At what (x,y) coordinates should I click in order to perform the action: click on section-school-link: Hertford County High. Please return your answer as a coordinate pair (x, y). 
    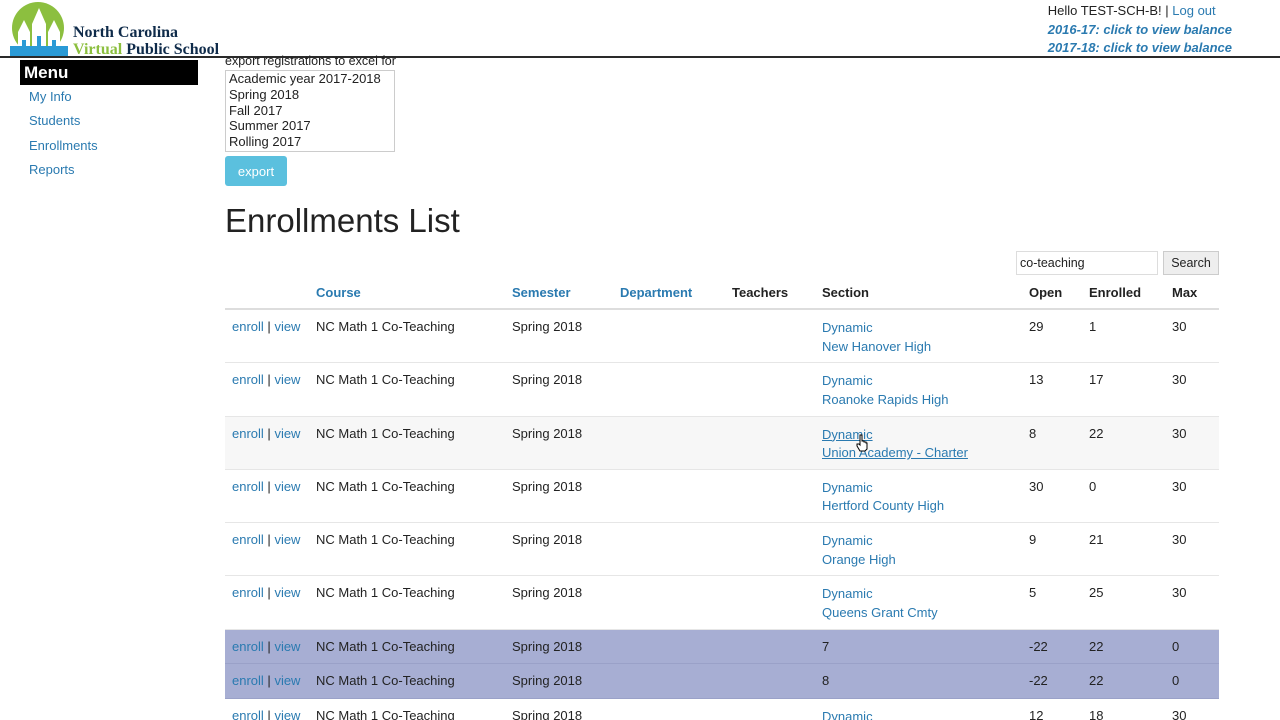
    Looking at the image, I should click on (883, 506).